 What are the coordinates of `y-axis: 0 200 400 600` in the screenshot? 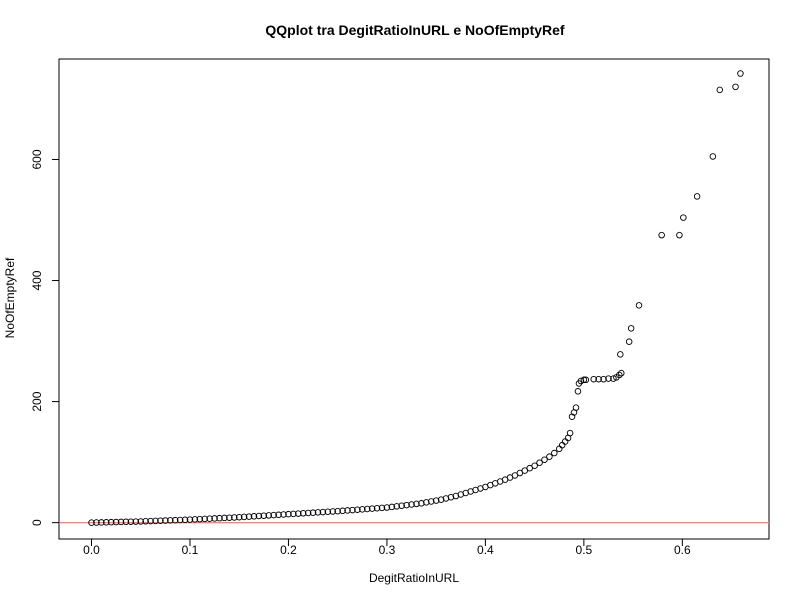 It's located at (45, 337).